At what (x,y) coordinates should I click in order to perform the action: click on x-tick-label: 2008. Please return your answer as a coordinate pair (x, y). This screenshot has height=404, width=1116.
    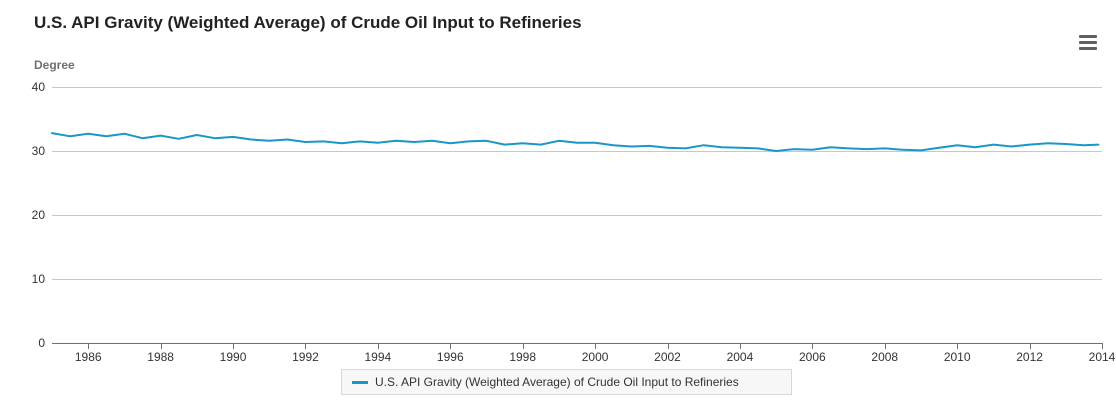
    Looking at the image, I should click on (884, 357).